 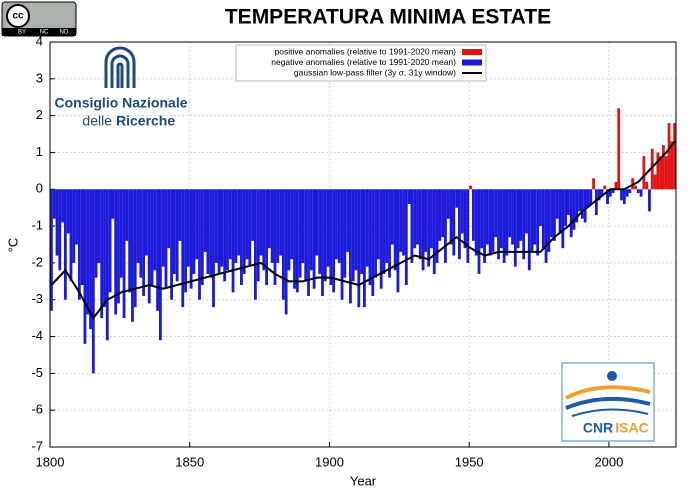 What do you see at coordinates (37, 225) in the screenshot?
I see `y-tick-label: -1` at bounding box center [37, 225].